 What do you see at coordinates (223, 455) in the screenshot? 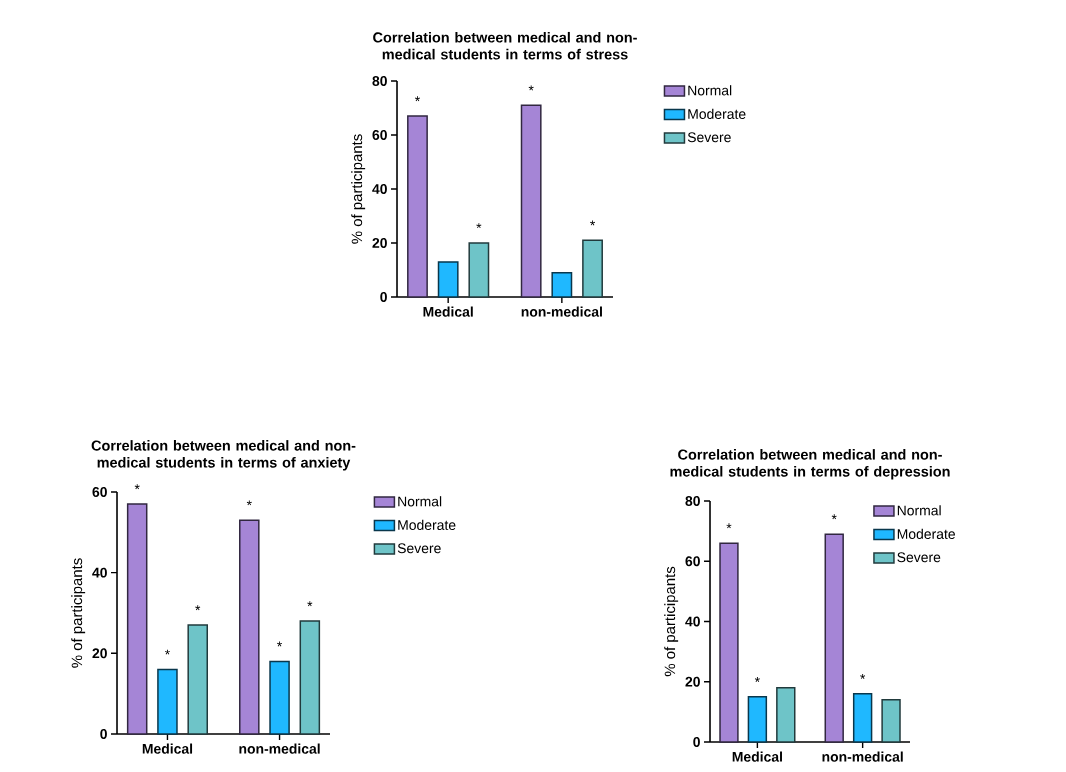
I see `chart-title: Correlation between medical and non-medical students in terms of anxiety` at bounding box center [223, 455].